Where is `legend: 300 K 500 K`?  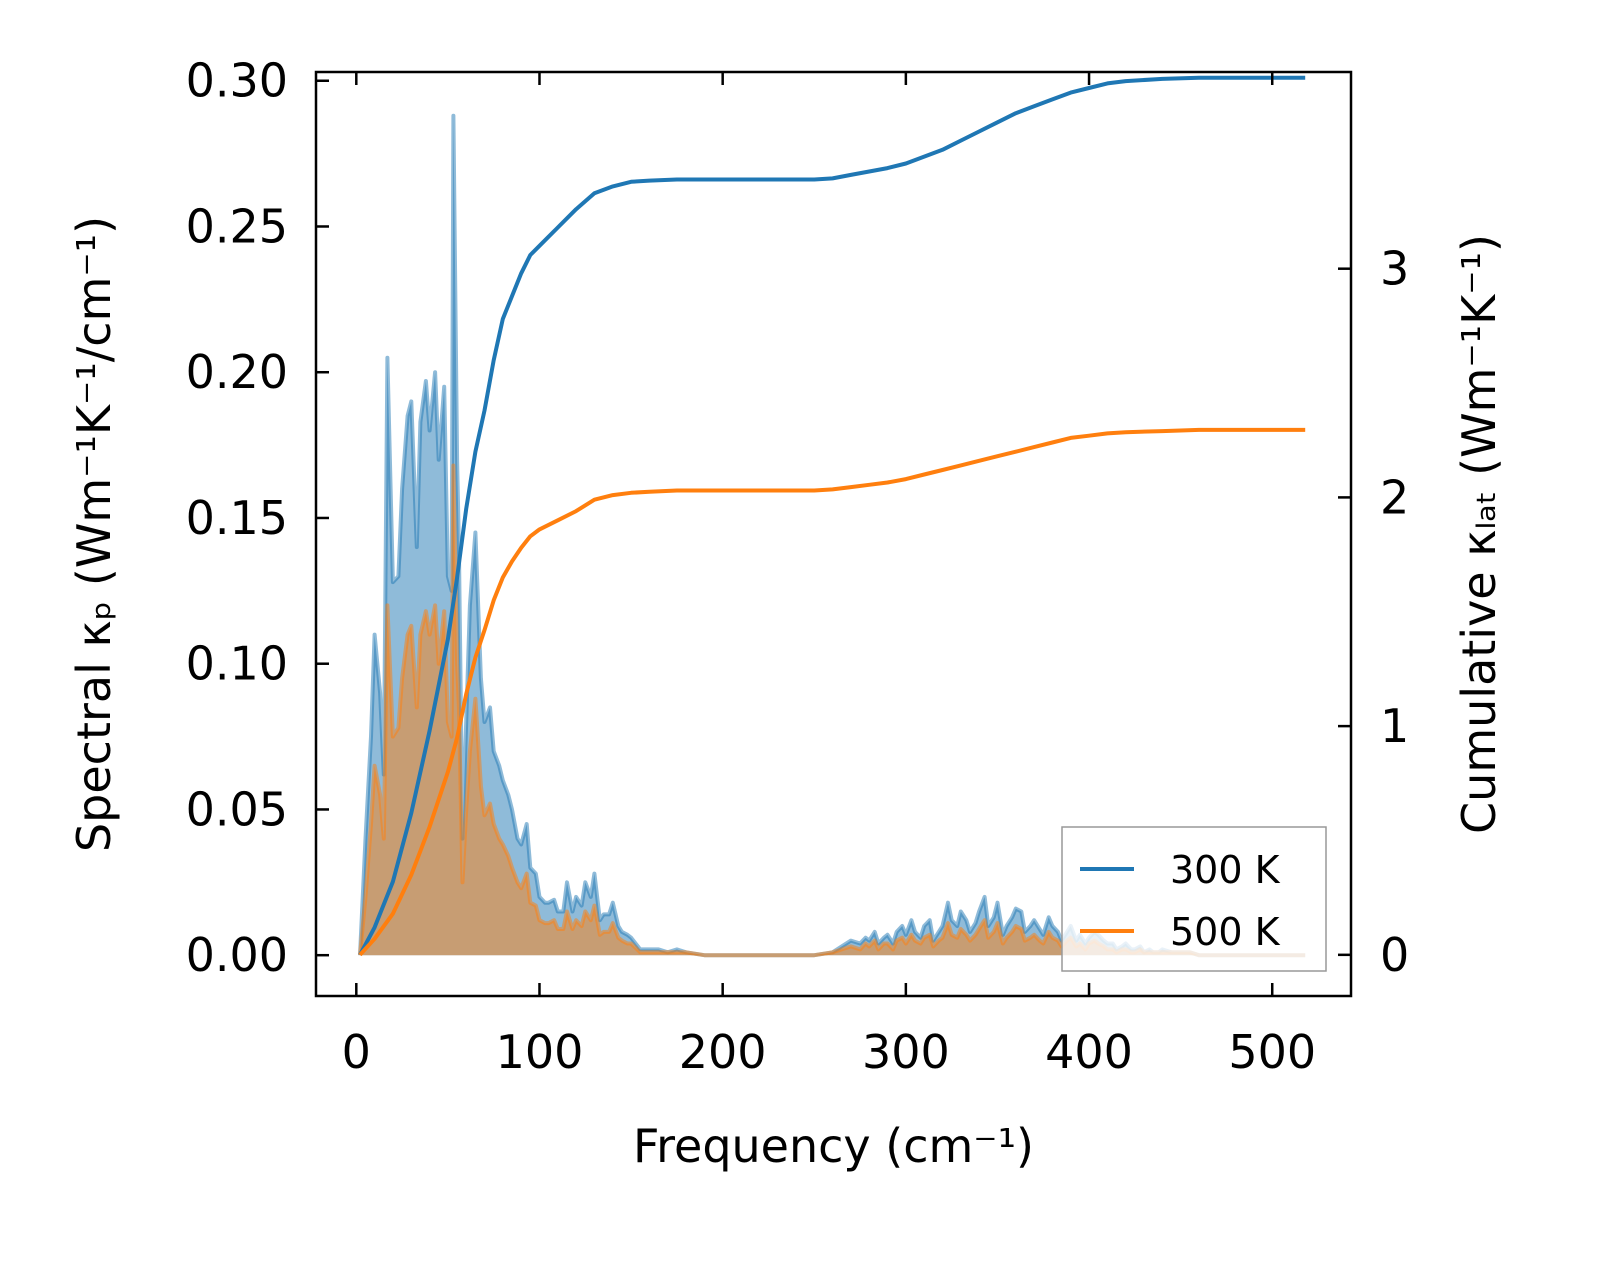 legend: 300 K 500 K is located at coordinates (1194, 899).